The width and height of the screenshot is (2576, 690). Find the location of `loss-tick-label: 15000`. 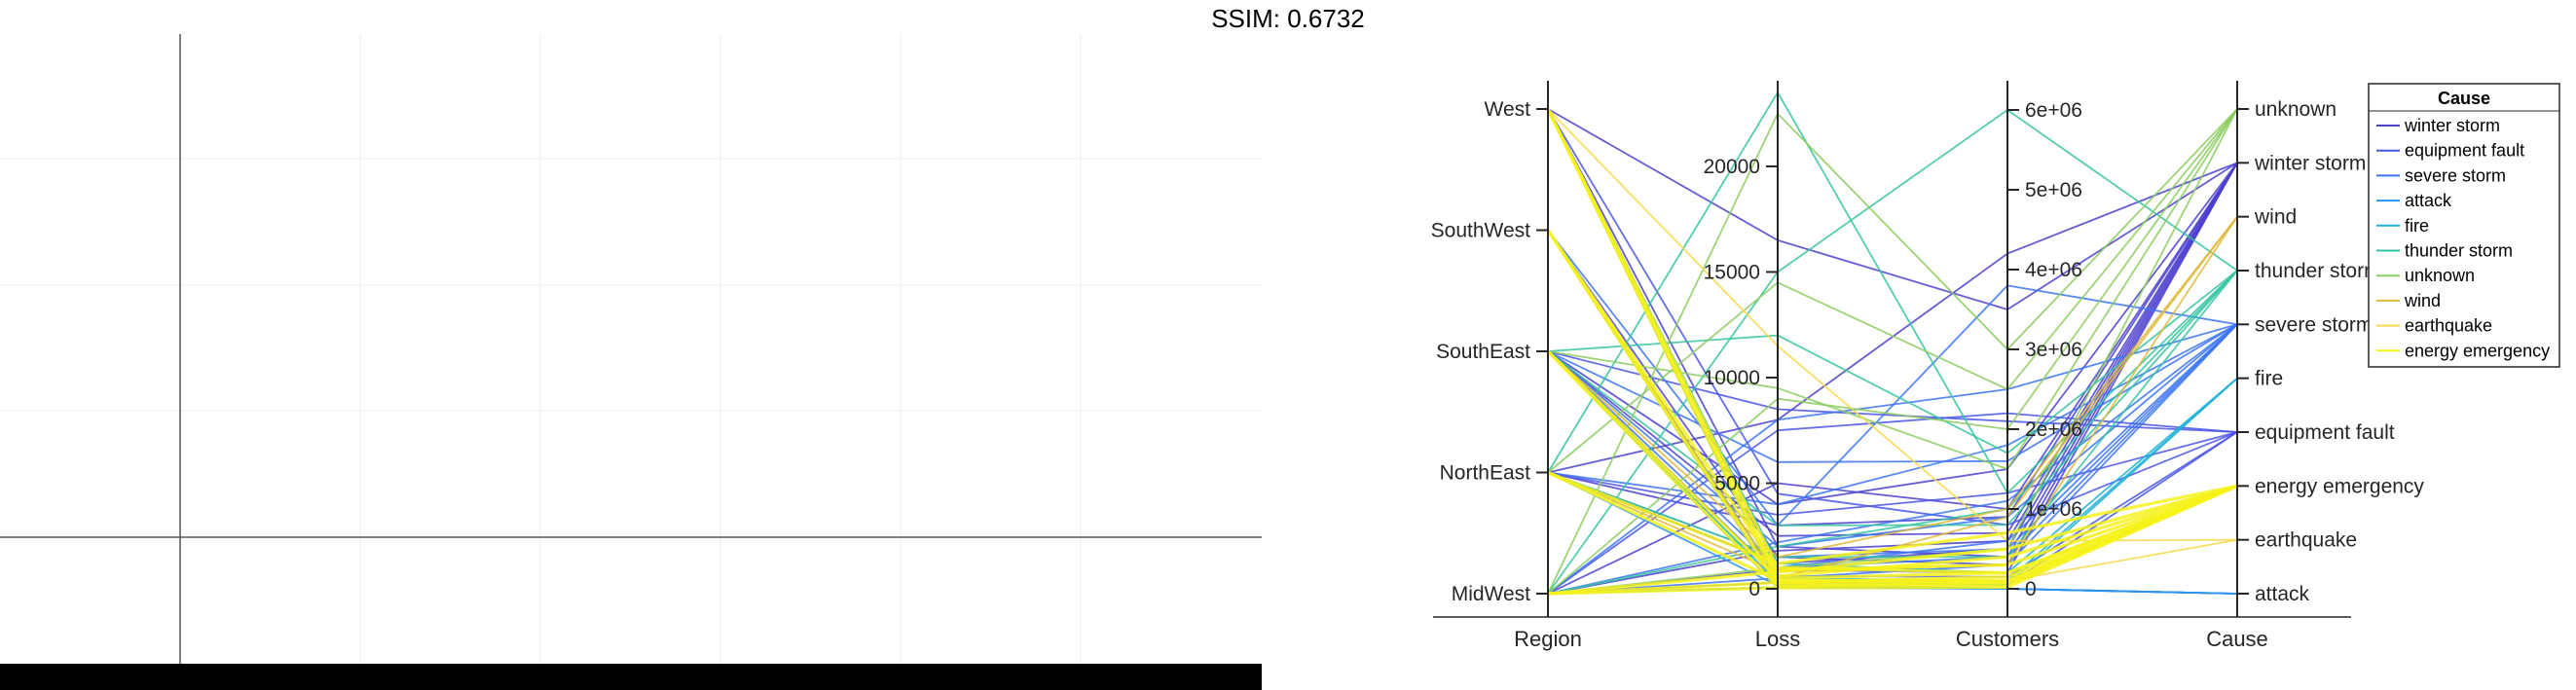

loss-tick-label: 15000 is located at coordinates (1732, 272).